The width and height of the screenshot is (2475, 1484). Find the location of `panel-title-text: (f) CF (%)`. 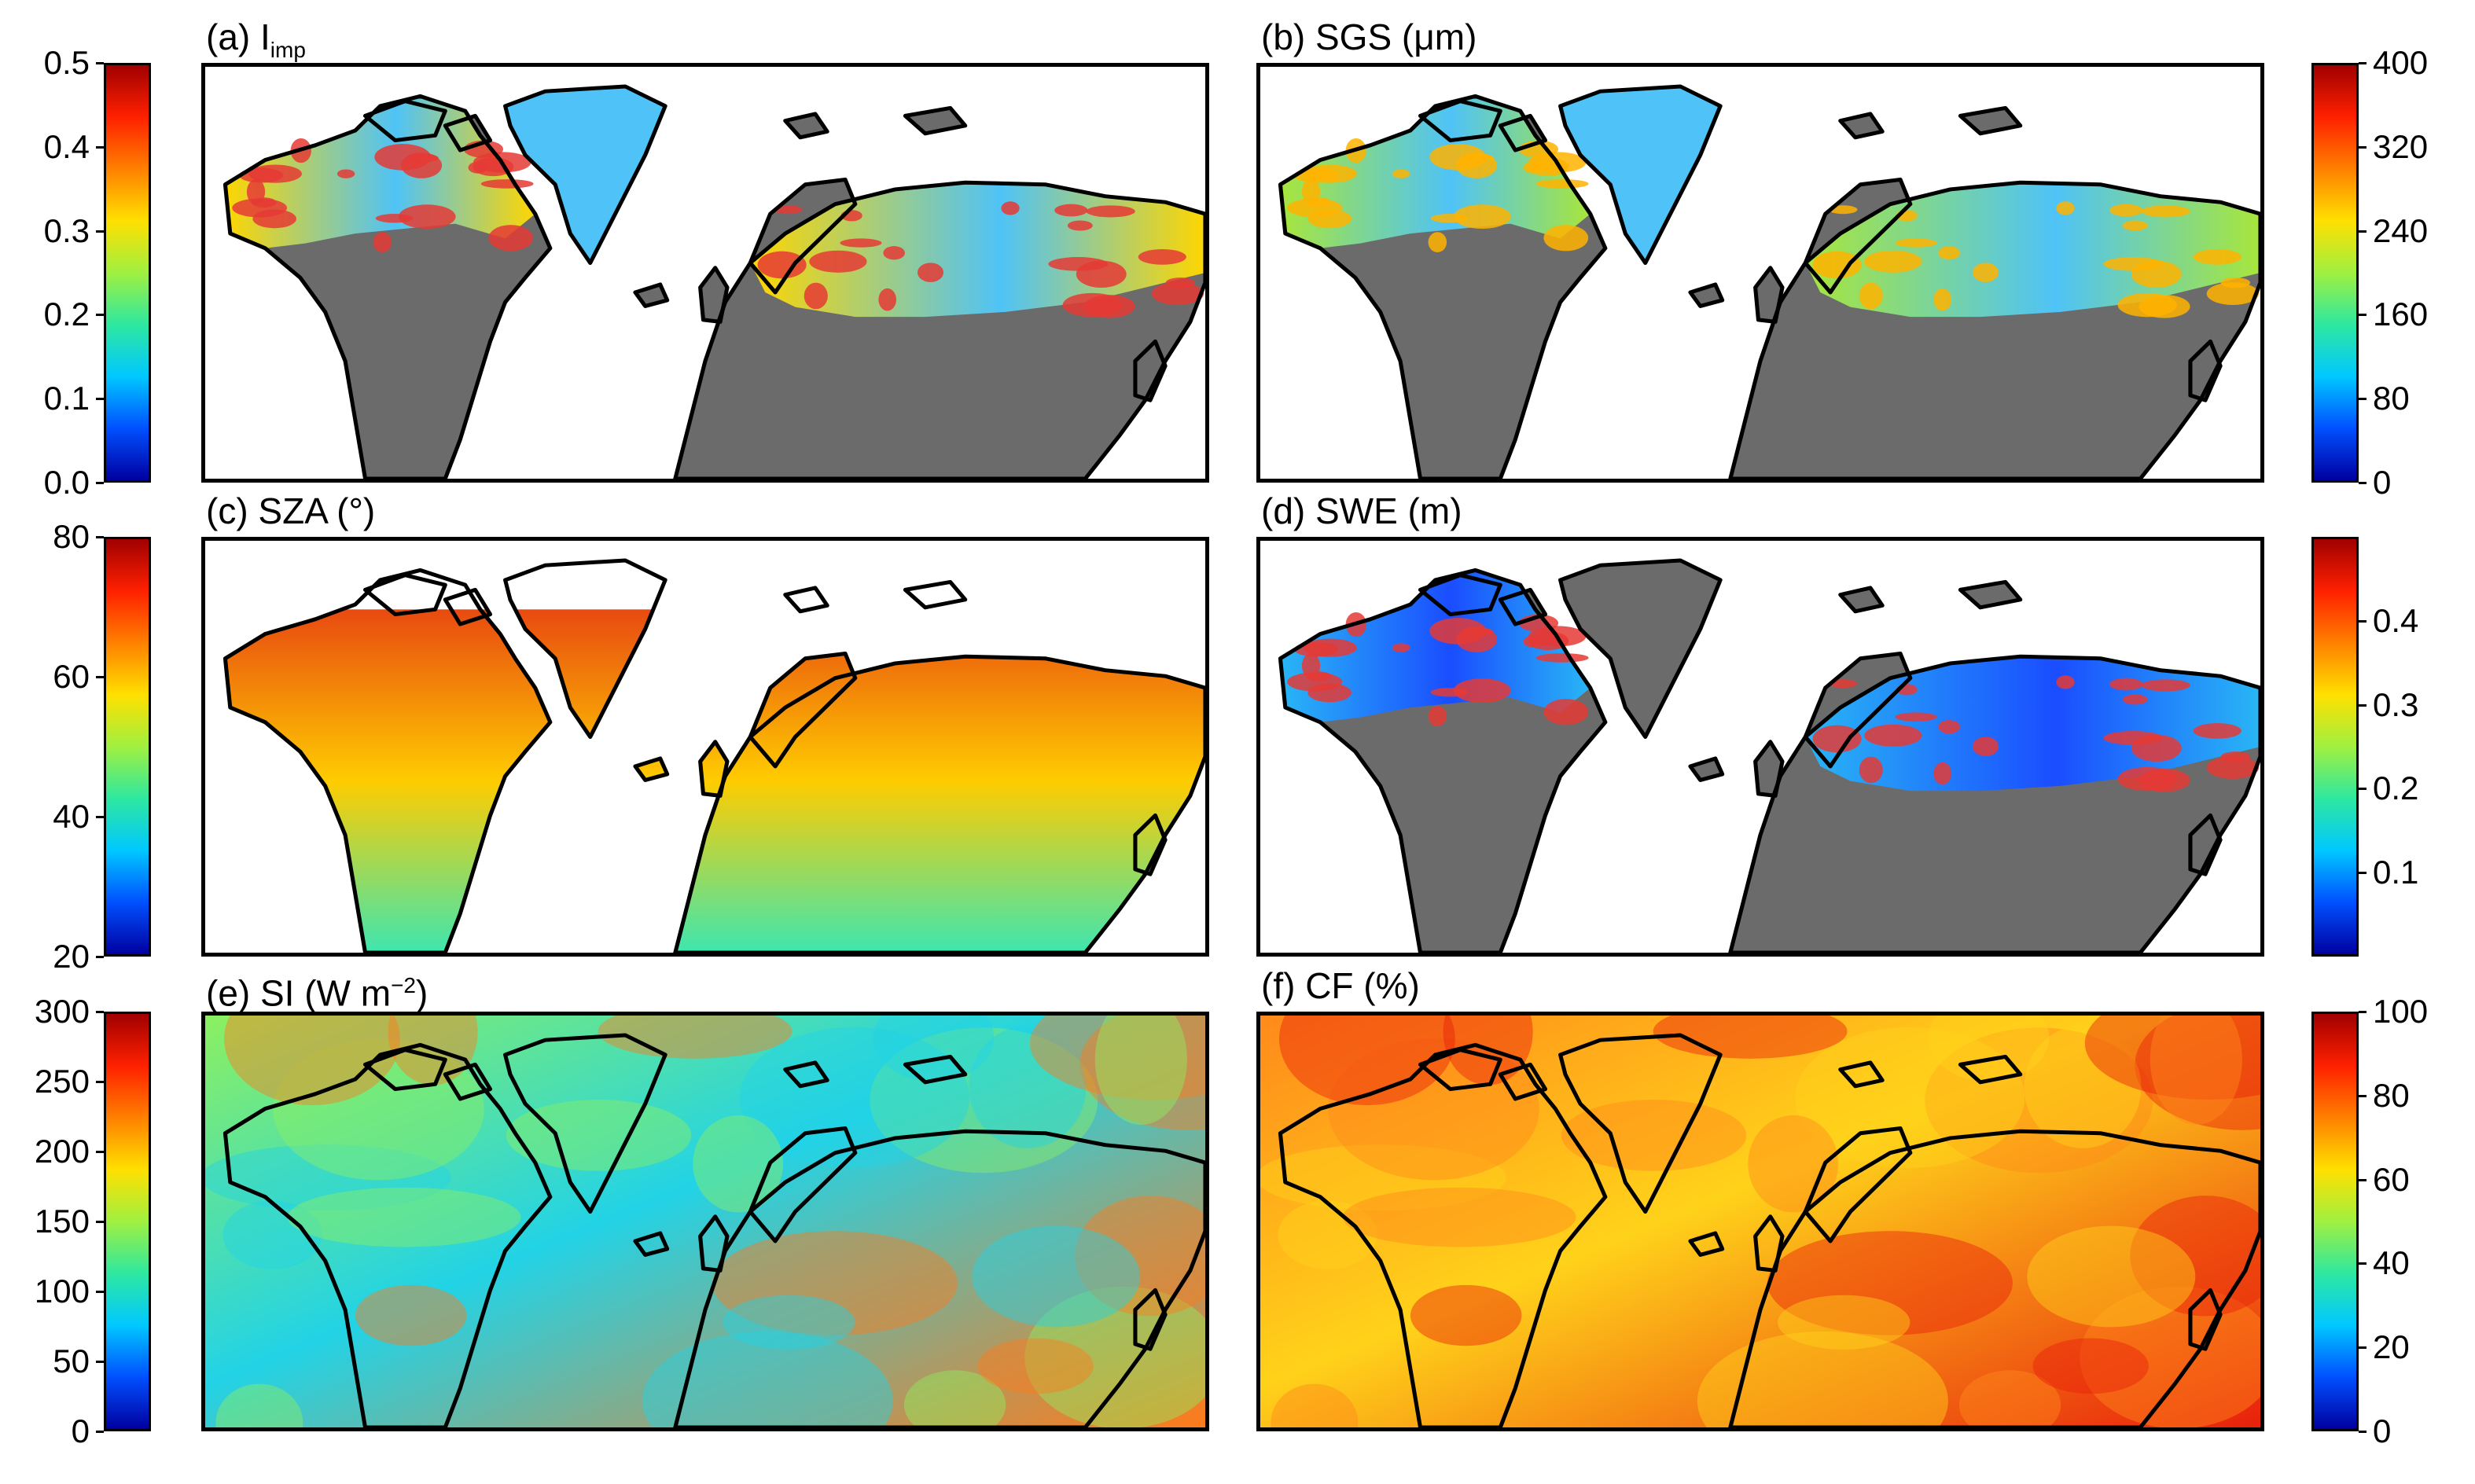

panel-title-text: (f) CF (%) is located at coordinates (1340, 985).